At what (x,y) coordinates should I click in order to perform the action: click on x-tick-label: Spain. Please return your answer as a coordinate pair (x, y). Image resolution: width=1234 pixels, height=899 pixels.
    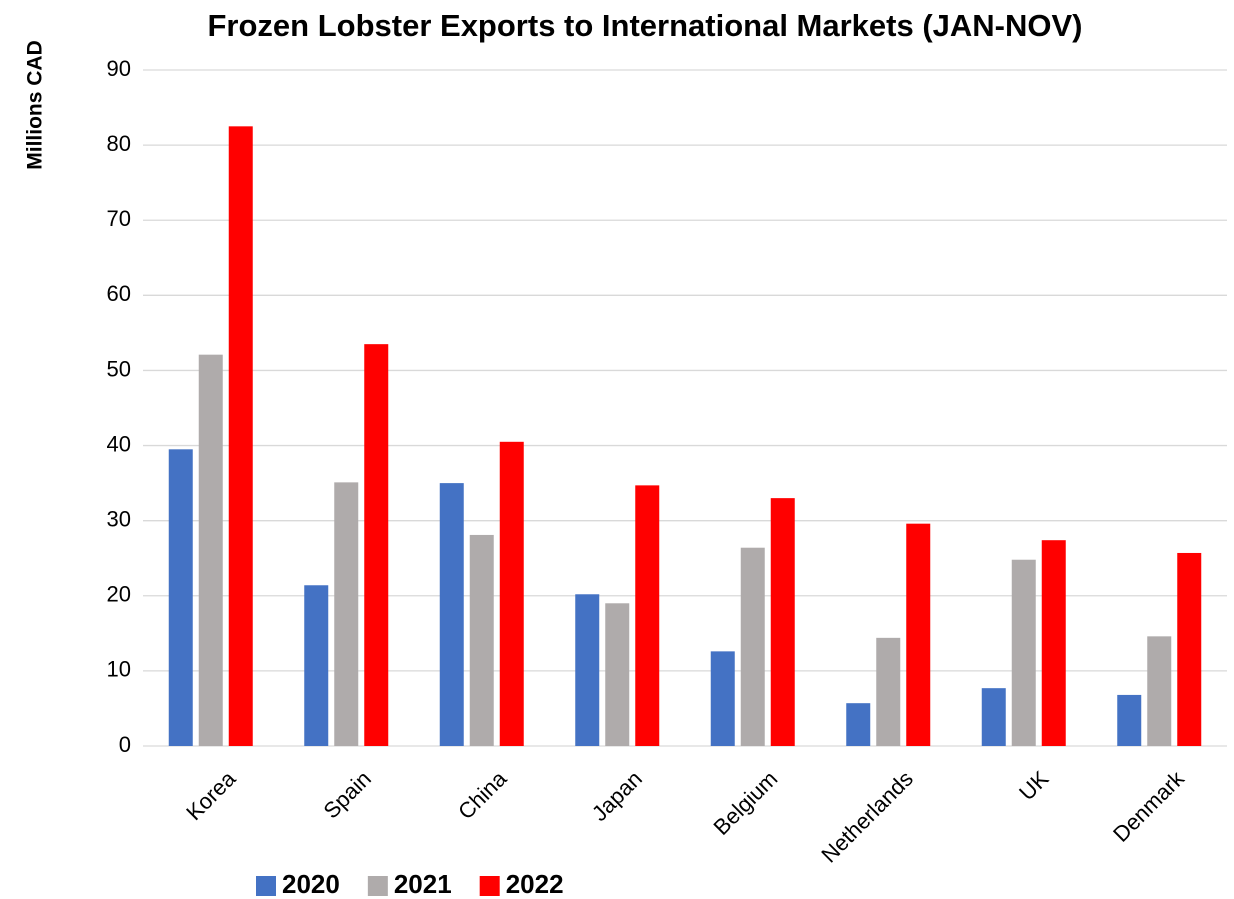
    Looking at the image, I should click on (346, 794).